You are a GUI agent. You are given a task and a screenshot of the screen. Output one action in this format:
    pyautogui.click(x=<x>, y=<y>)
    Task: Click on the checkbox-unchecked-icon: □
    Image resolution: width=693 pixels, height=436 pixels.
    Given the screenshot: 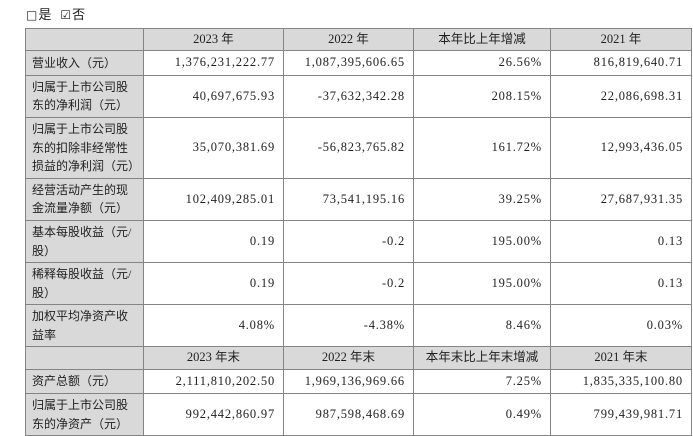 What is the action you would take?
    pyautogui.click(x=32, y=15)
    